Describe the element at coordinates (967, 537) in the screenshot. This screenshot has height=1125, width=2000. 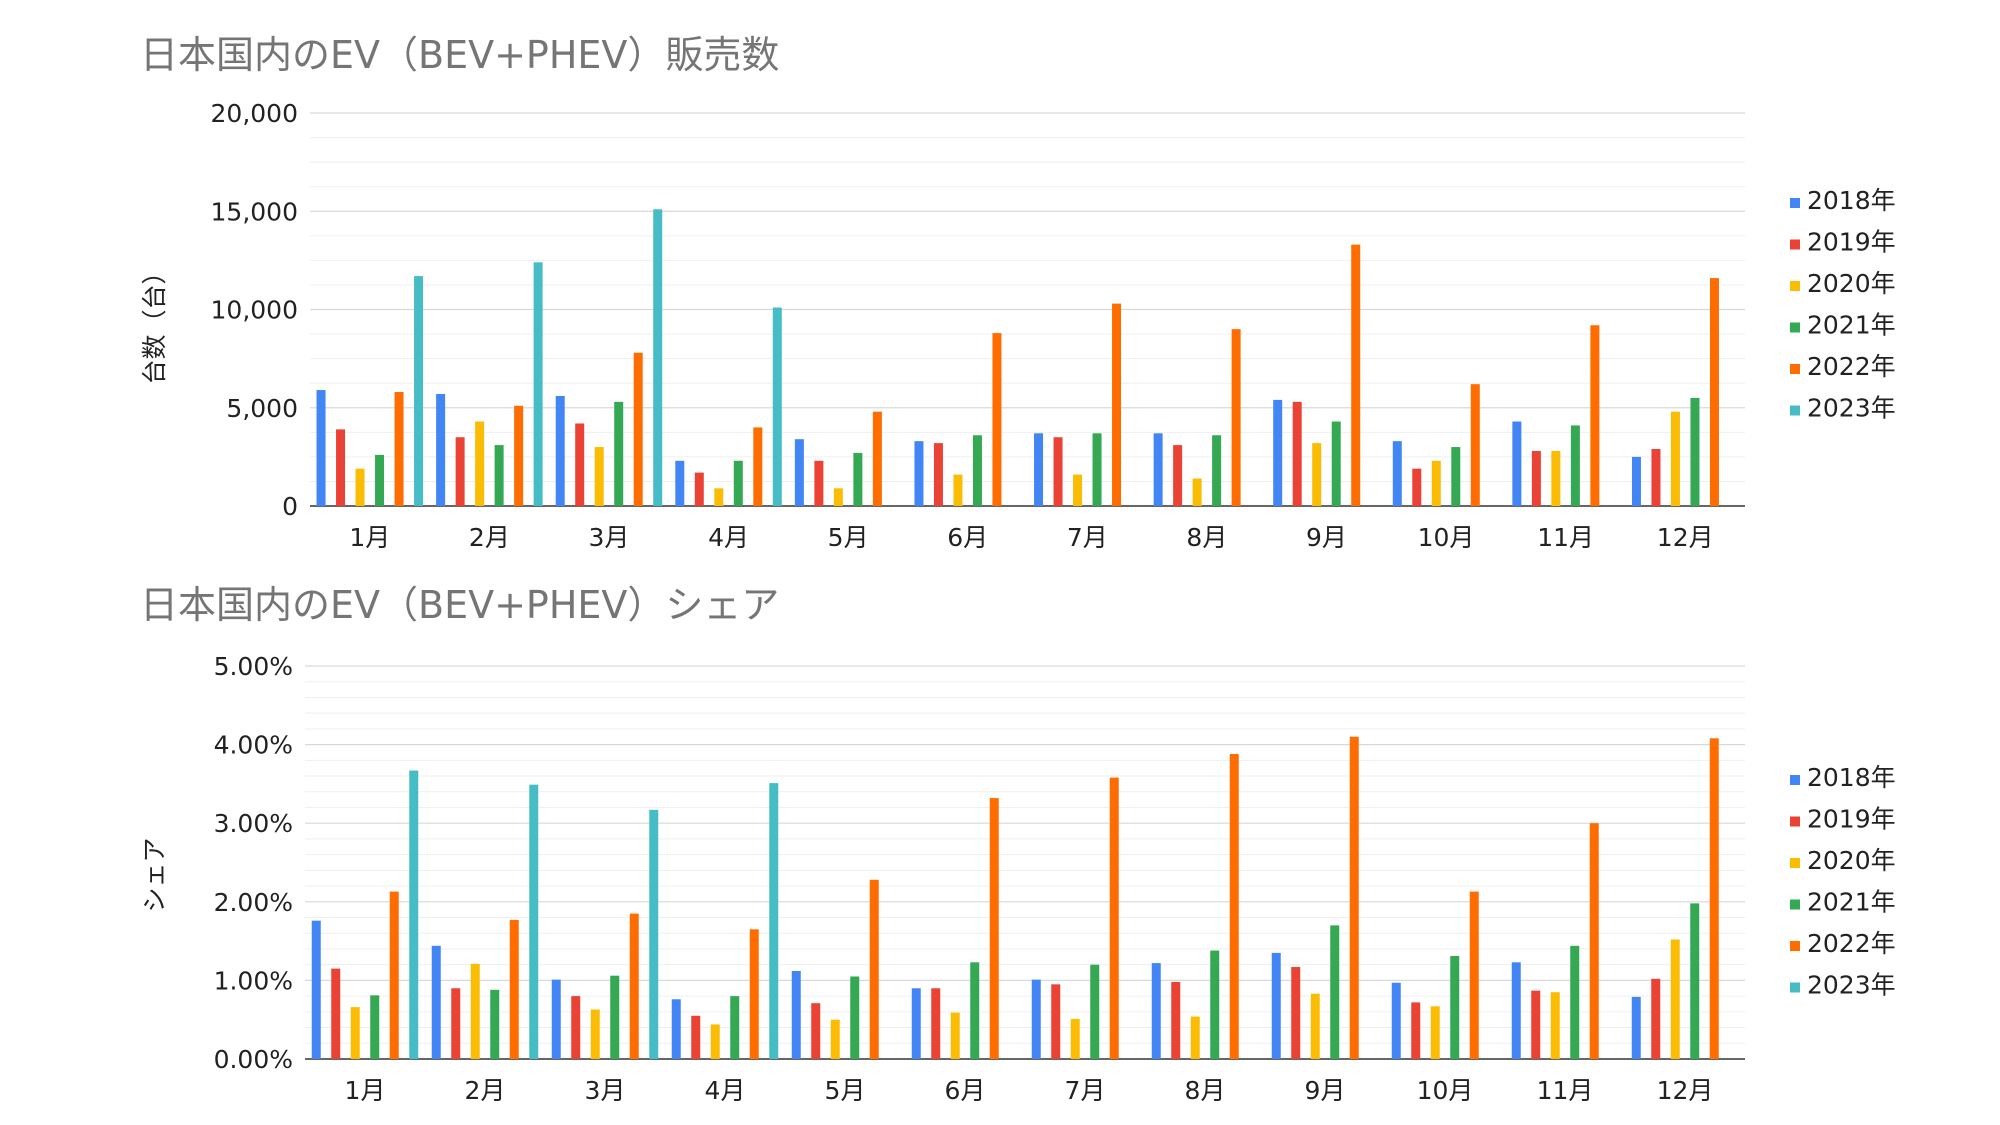
I see `sales-xtick-label: 6月` at that location.